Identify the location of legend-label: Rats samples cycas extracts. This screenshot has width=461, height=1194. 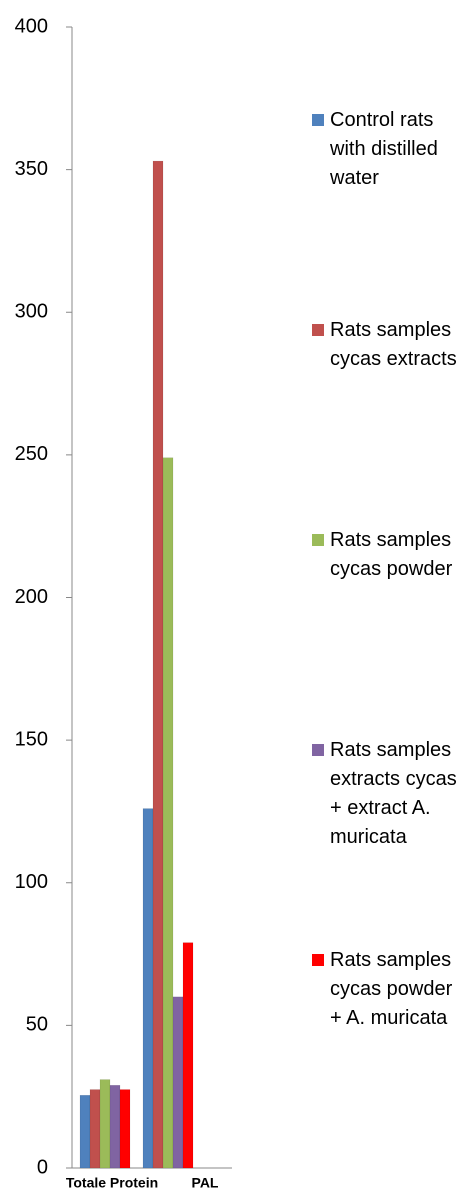
(393, 344).